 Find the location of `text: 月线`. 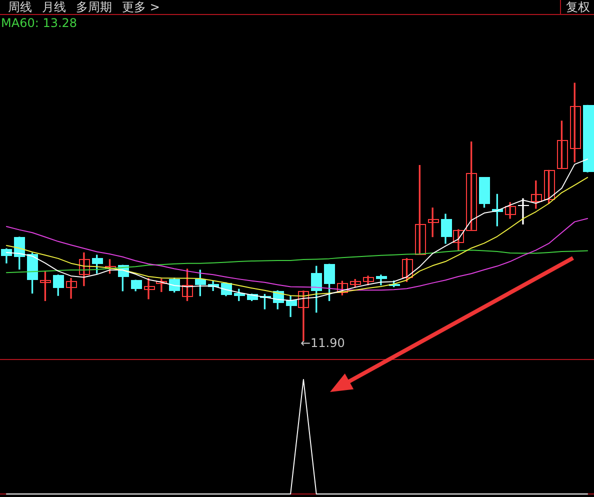

text: 月线 is located at coordinates (54, 7).